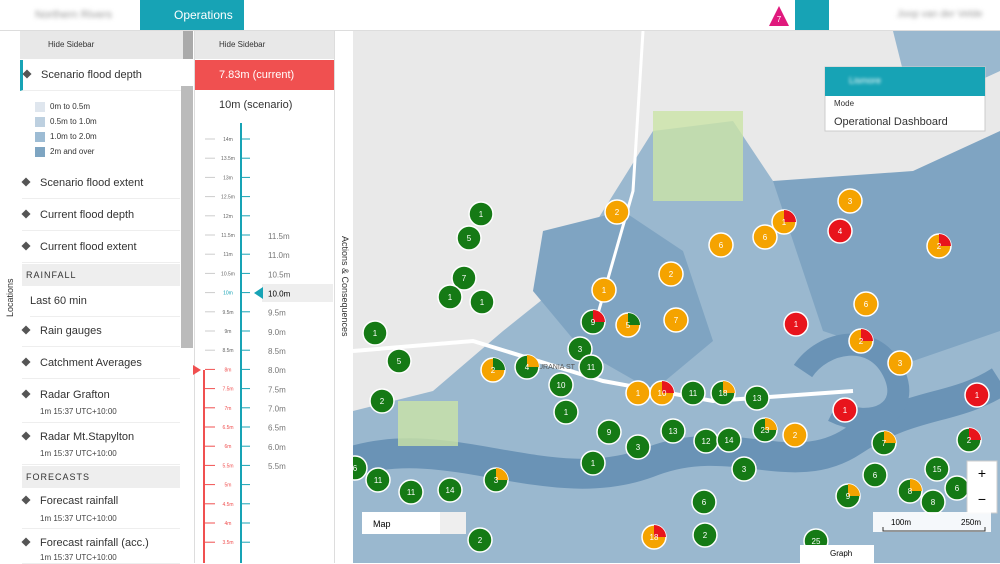 Image resolution: width=1000 pixels, height=564 pixels. What do you see at coordinates (92, 183) in the screenshot?
I see `layer: Scenario flood extent` at bounding box center [92, 183].